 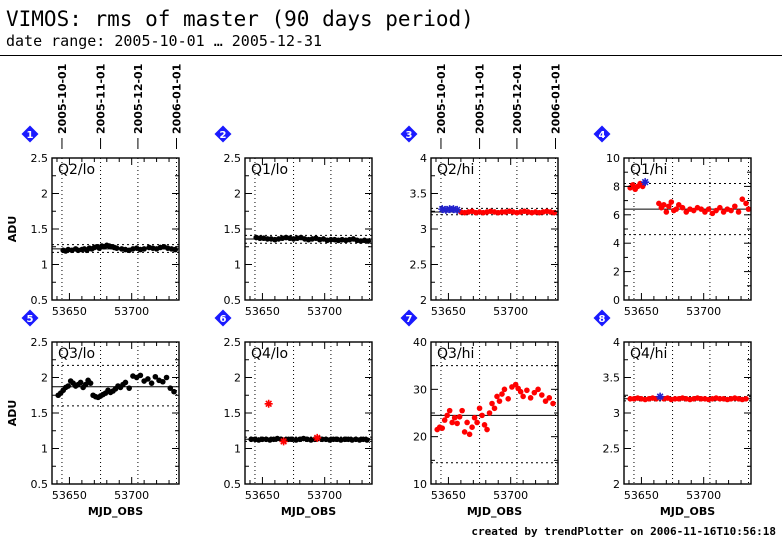 What do you see at coordinates (237, 378) in the screenshot?
I see `panel-6-ytick-label-3: 2` at bounding box center [237, 378].